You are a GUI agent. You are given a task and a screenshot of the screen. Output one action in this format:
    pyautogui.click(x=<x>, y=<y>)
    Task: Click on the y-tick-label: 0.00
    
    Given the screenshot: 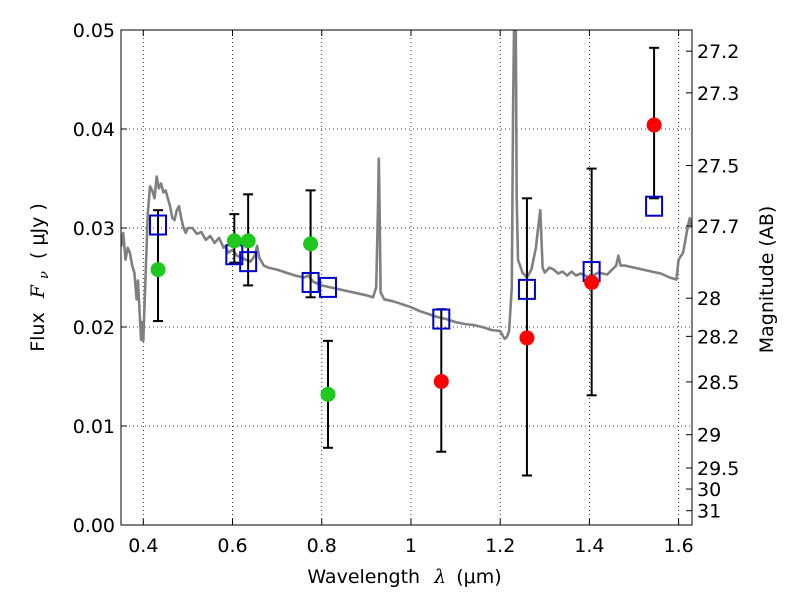 What is the action you would take?
    pyautogui.click(x=94, y=526)
    